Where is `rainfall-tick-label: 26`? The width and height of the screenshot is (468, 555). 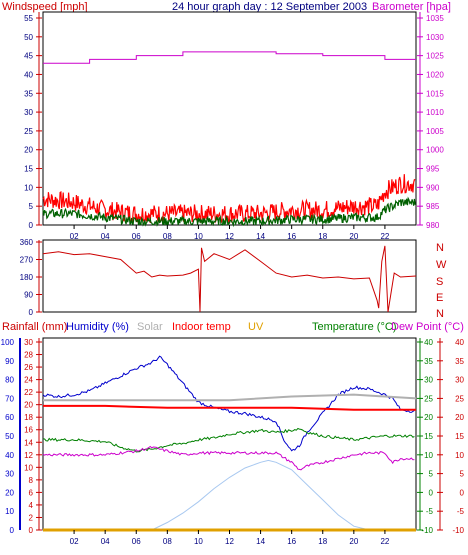 rainfall-tick-label: 26 is located at coordinates (28, 367).